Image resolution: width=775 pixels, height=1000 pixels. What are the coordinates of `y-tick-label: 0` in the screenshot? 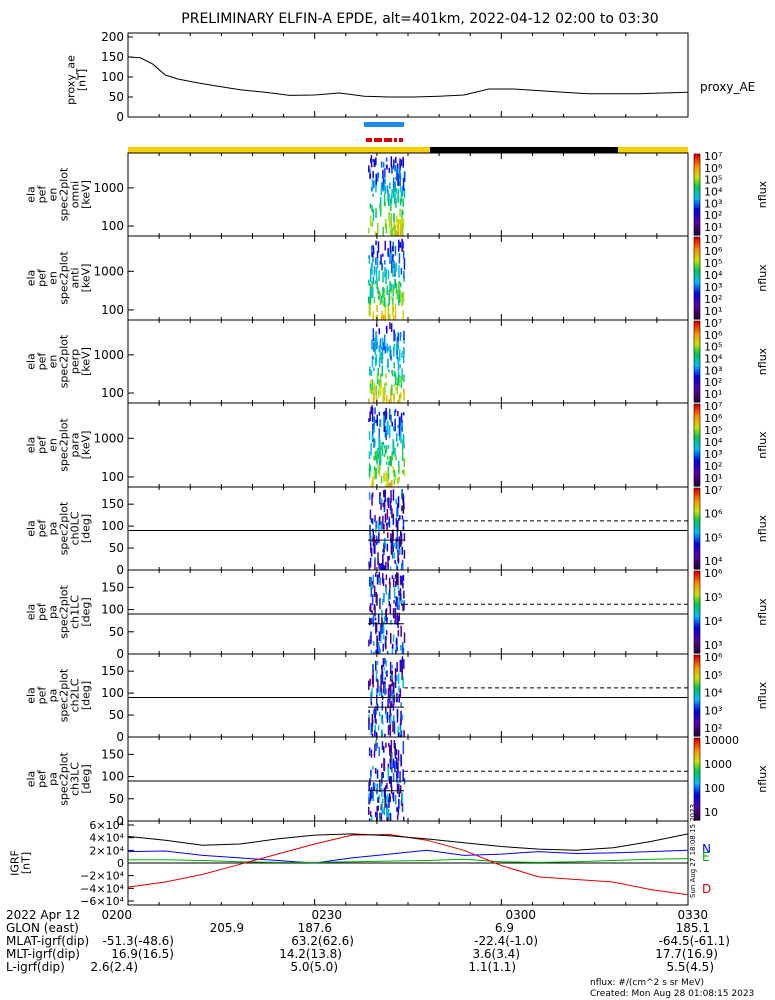 It's located at (120, 570).